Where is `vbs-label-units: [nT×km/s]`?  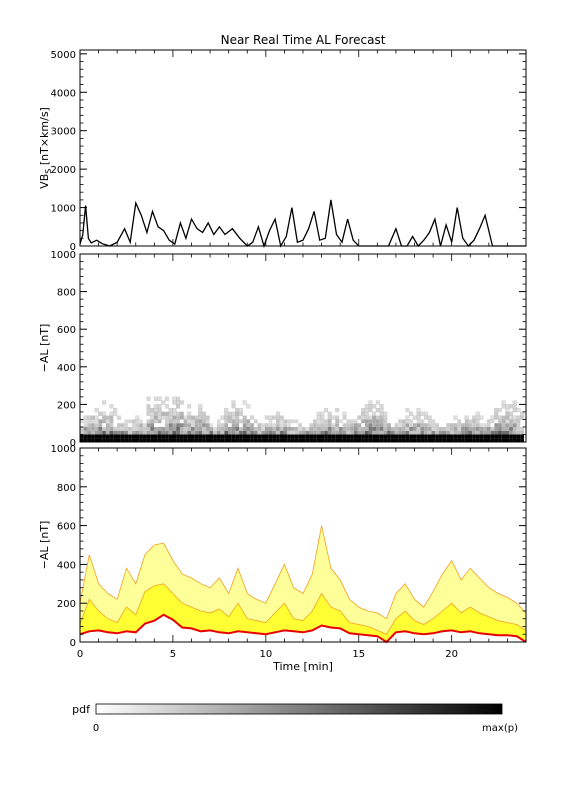 vbs-label-units: [nT×km/s] is located at coordinates (44, 138).